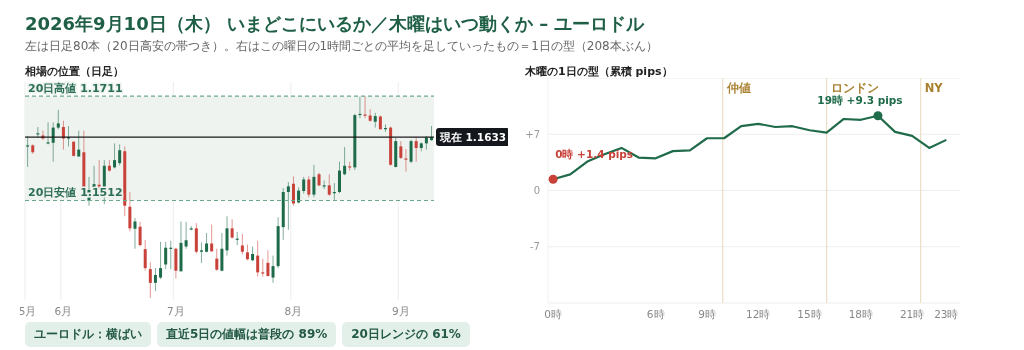  Describe the element at coordinates (75, 71) in the screenshot. I see `chart-title: 相場の位置（日足）` at that location.